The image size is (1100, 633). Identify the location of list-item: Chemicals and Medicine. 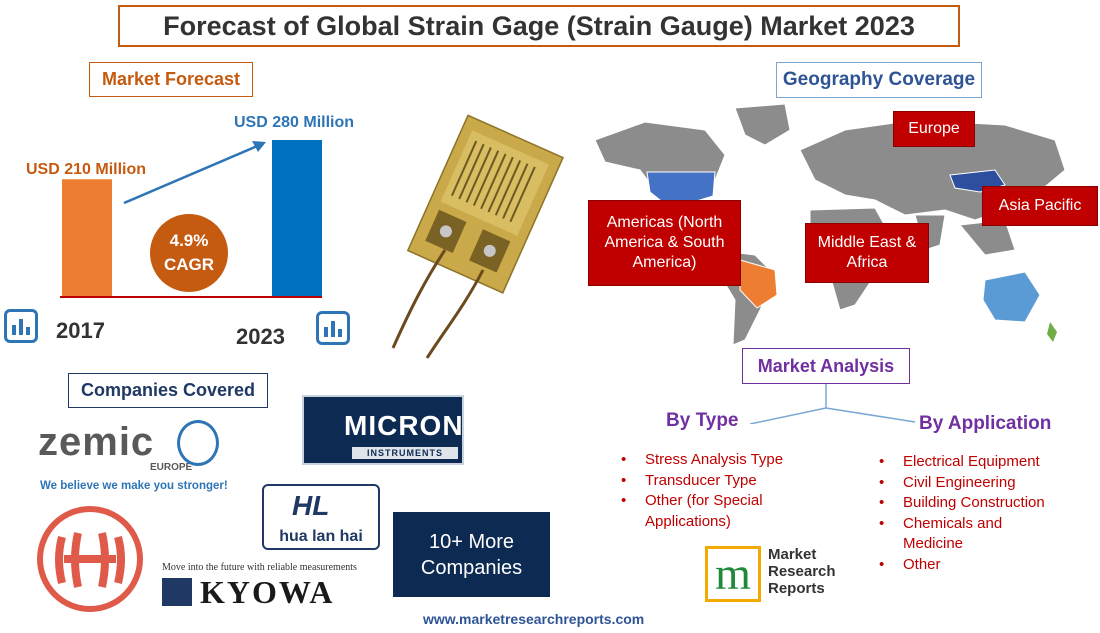
(970, 534).